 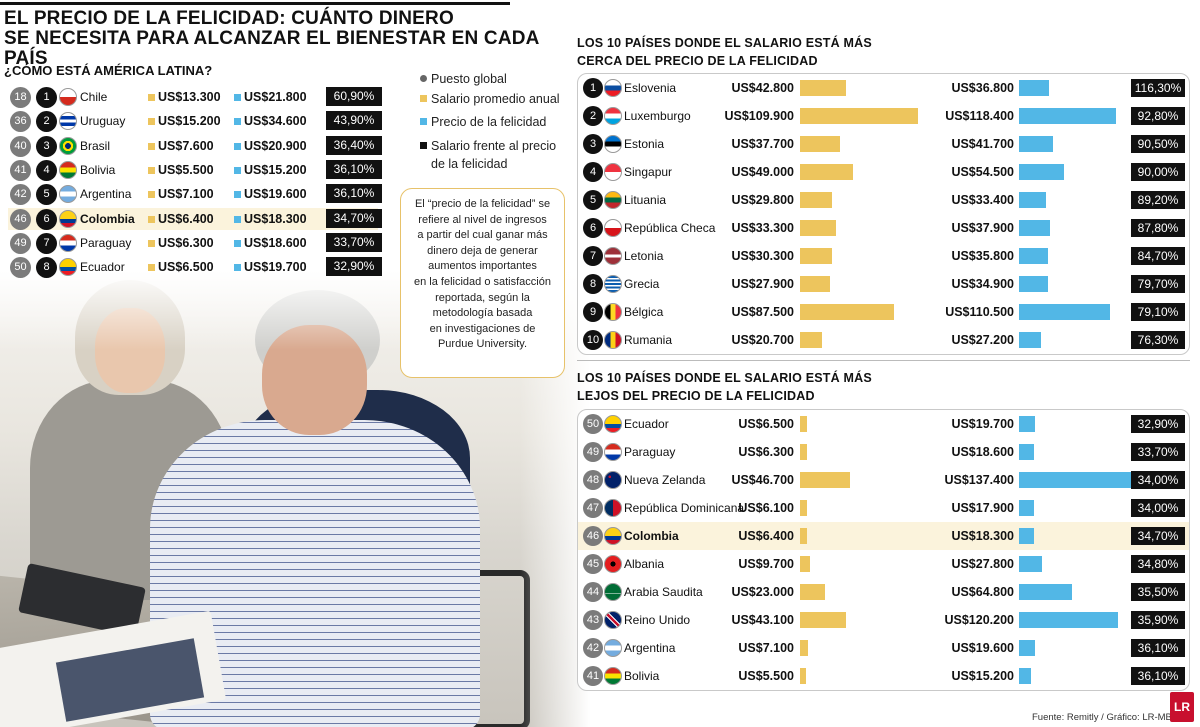 What do you see at coordinates (762, 172) in the screenshot?
I see `salary-label: US$49.000` at bounding box center [762, 172].